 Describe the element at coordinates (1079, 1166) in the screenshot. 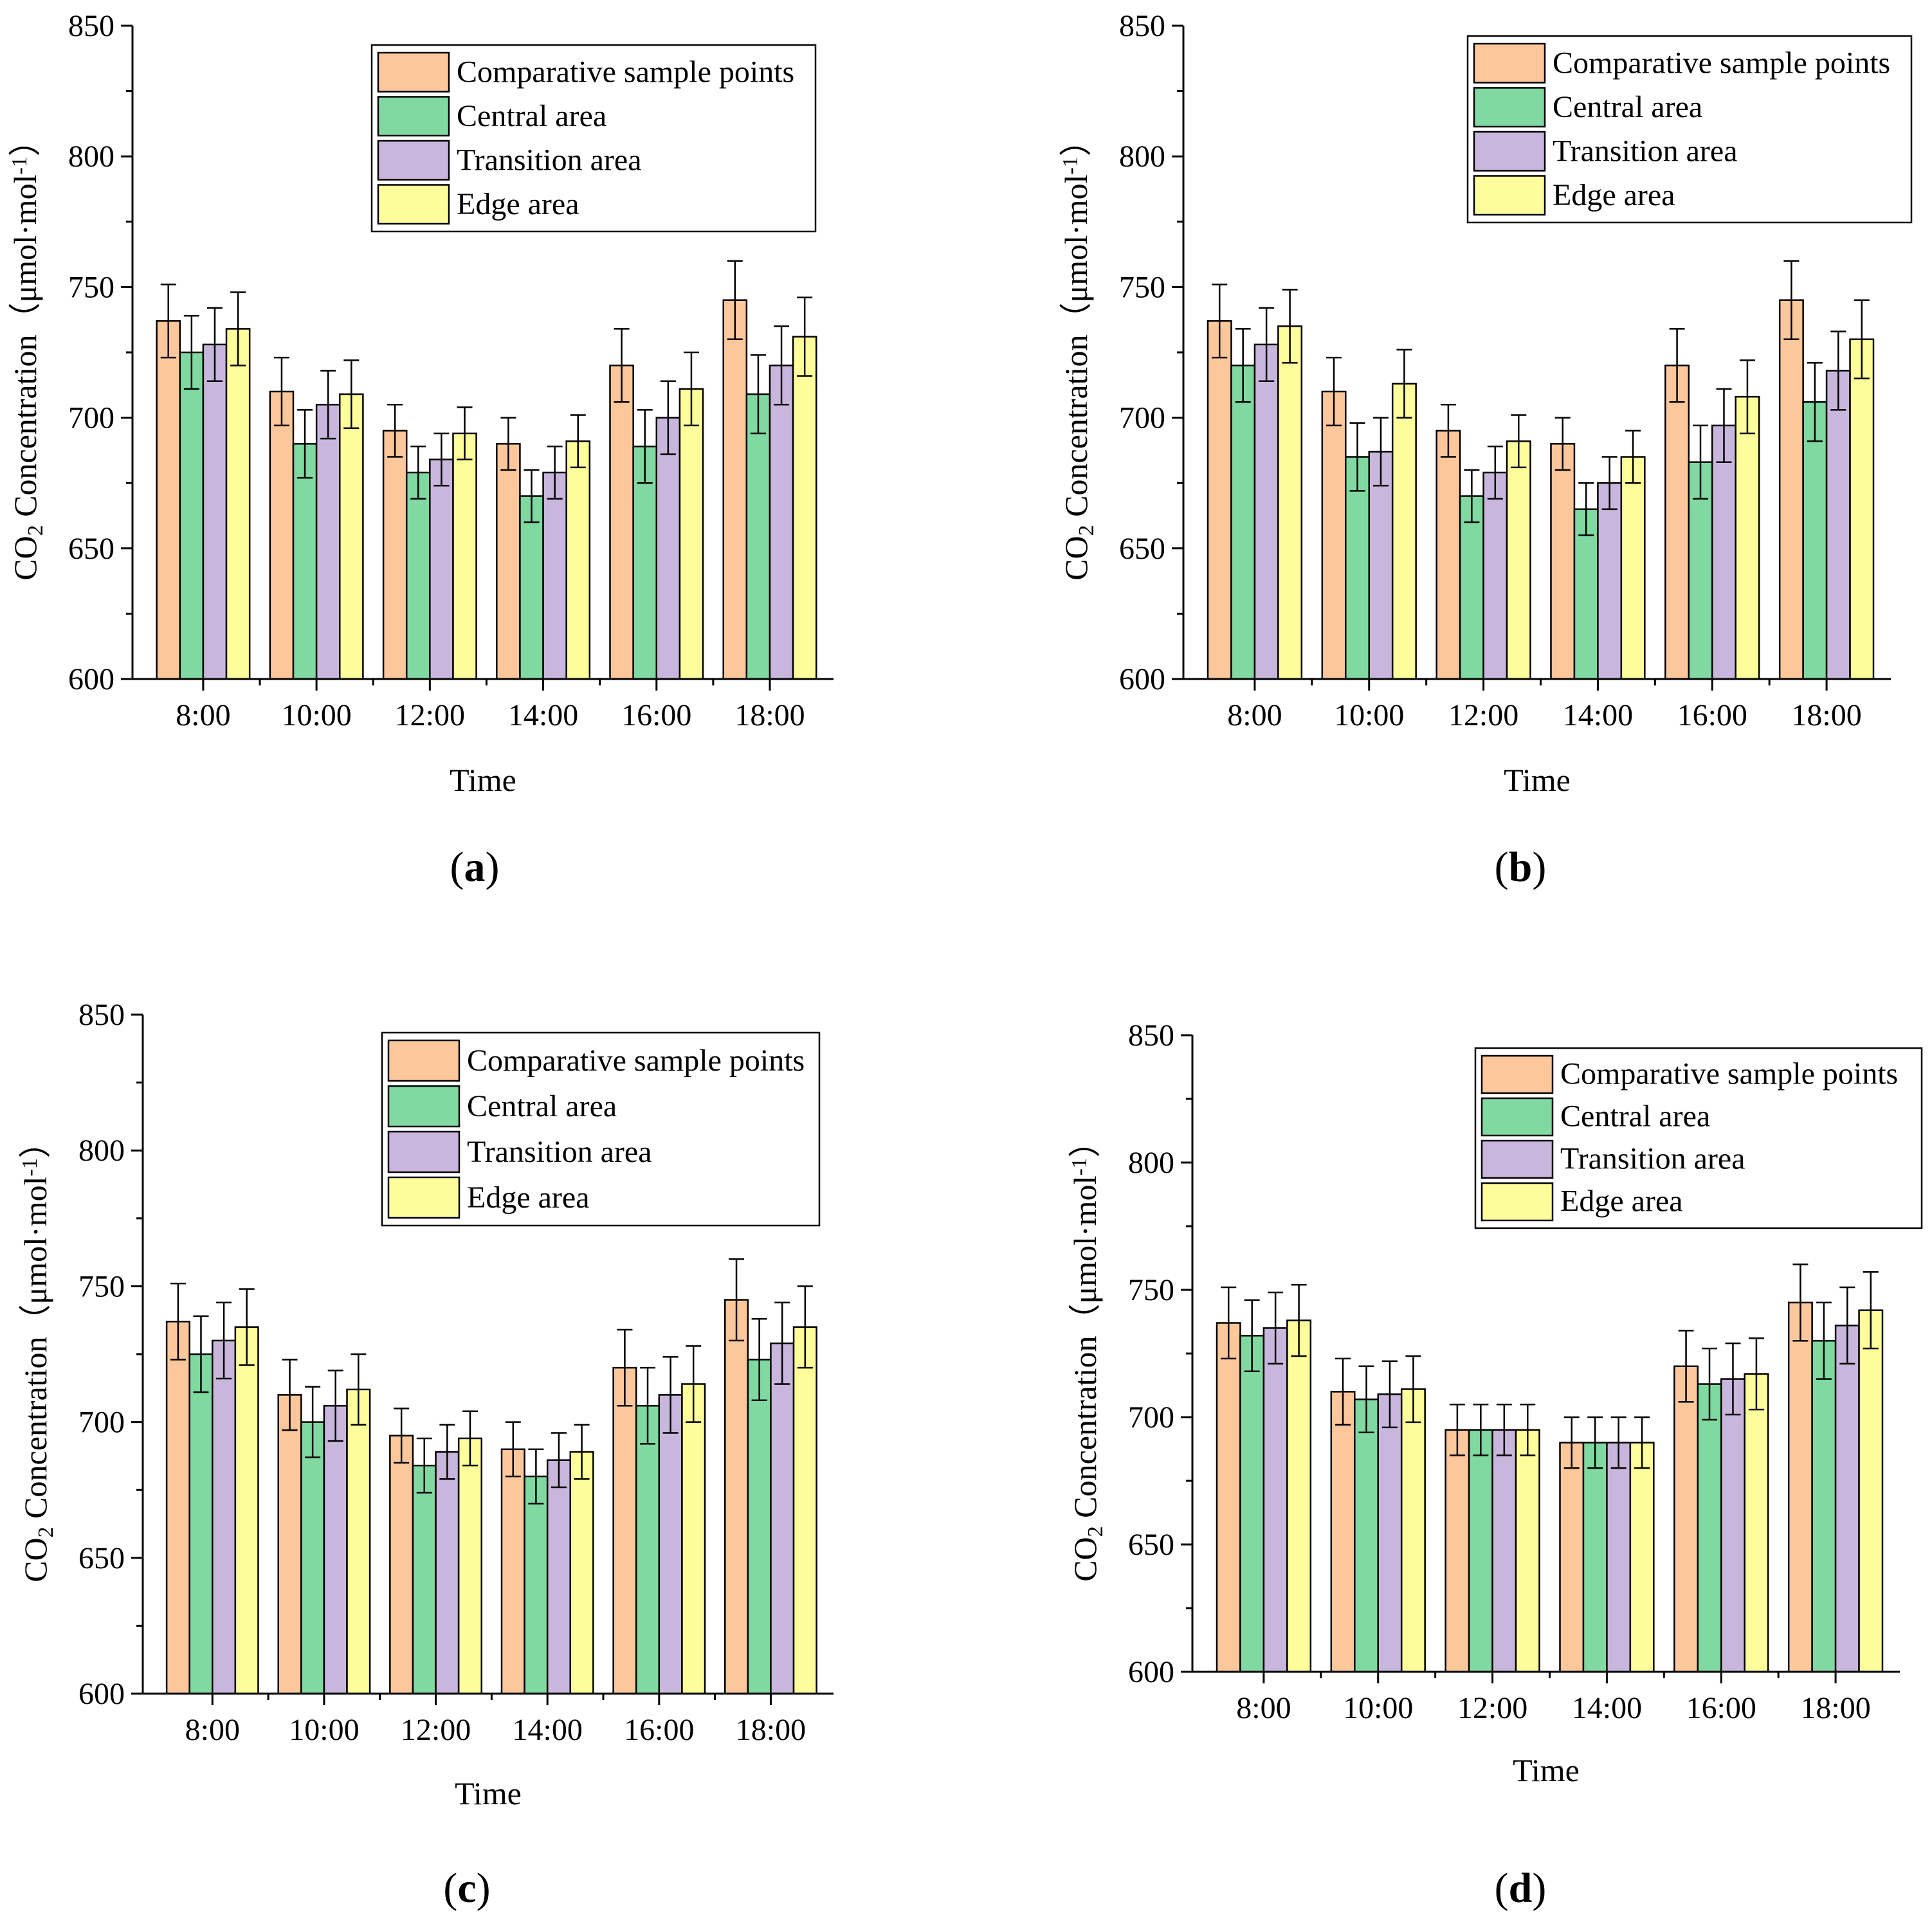

I see `y-axis-title-part: -1` at that location.